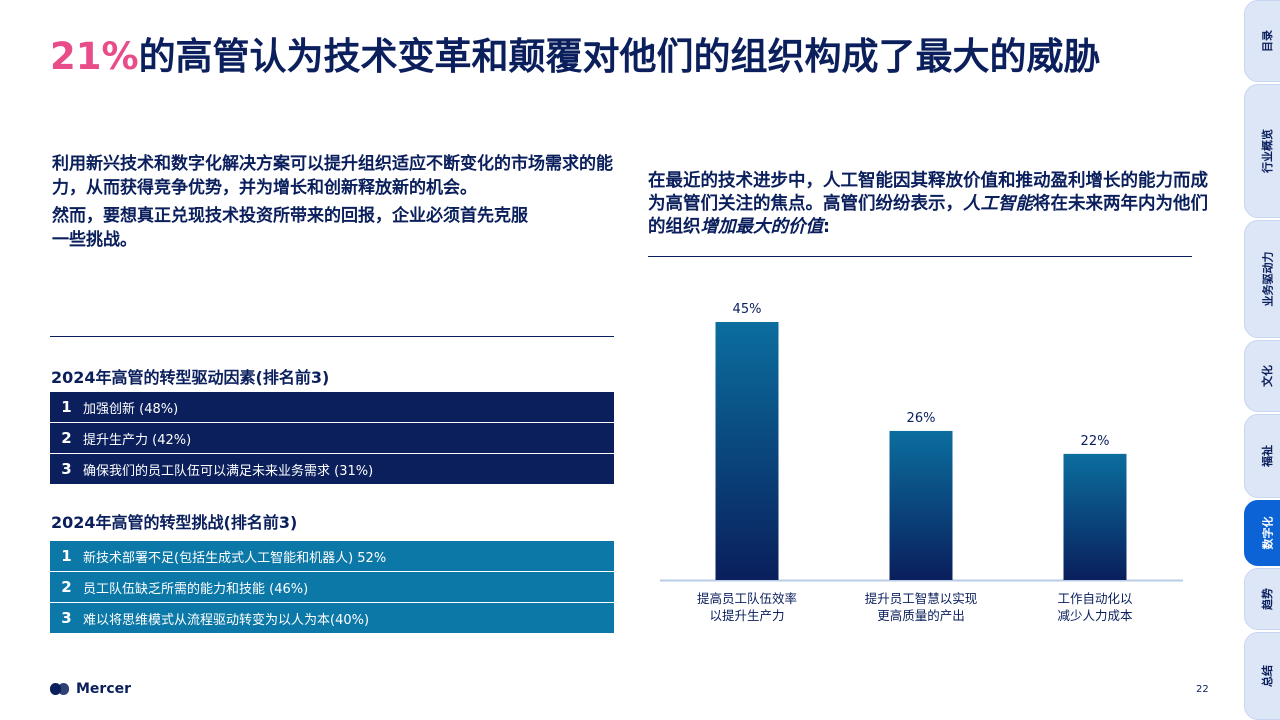 The height and width of the screenshot is (720, 1280). Describe the element at coordinates (921, 615) in the screenshot. I see `category-label: 更高质量的产出` at that location.